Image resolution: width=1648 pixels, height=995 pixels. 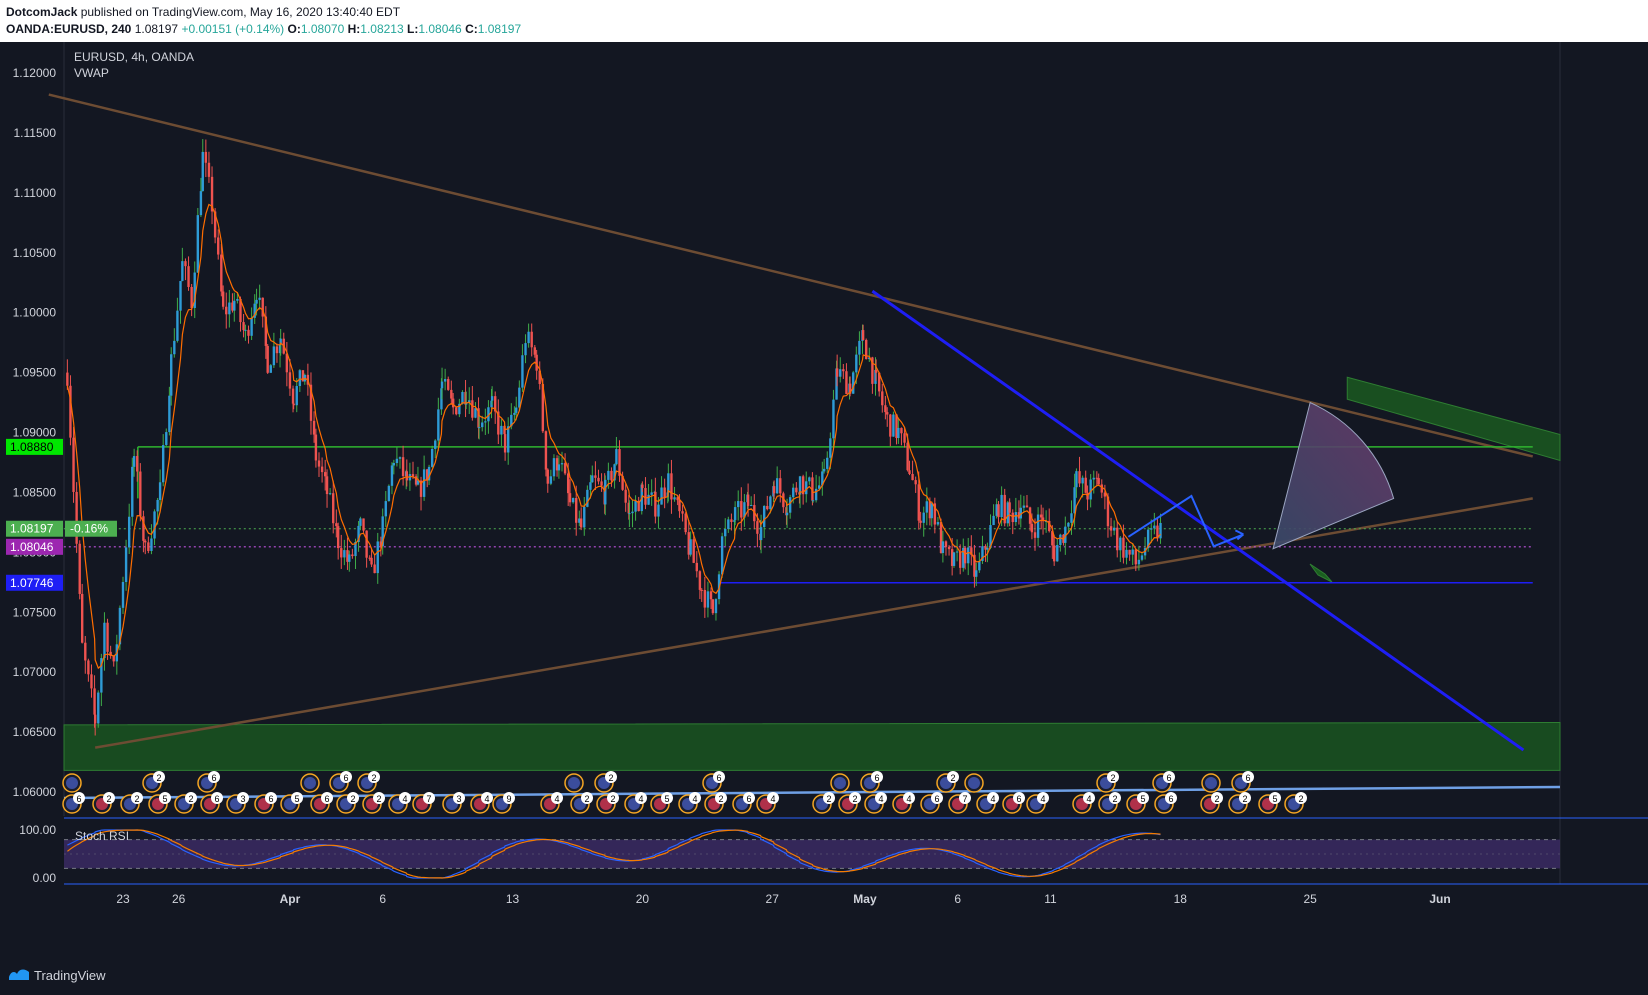 What do you see at coordinates (1333, 475) in the screenshot?
I see `projection-fan` at bounding box center [1333, 475].